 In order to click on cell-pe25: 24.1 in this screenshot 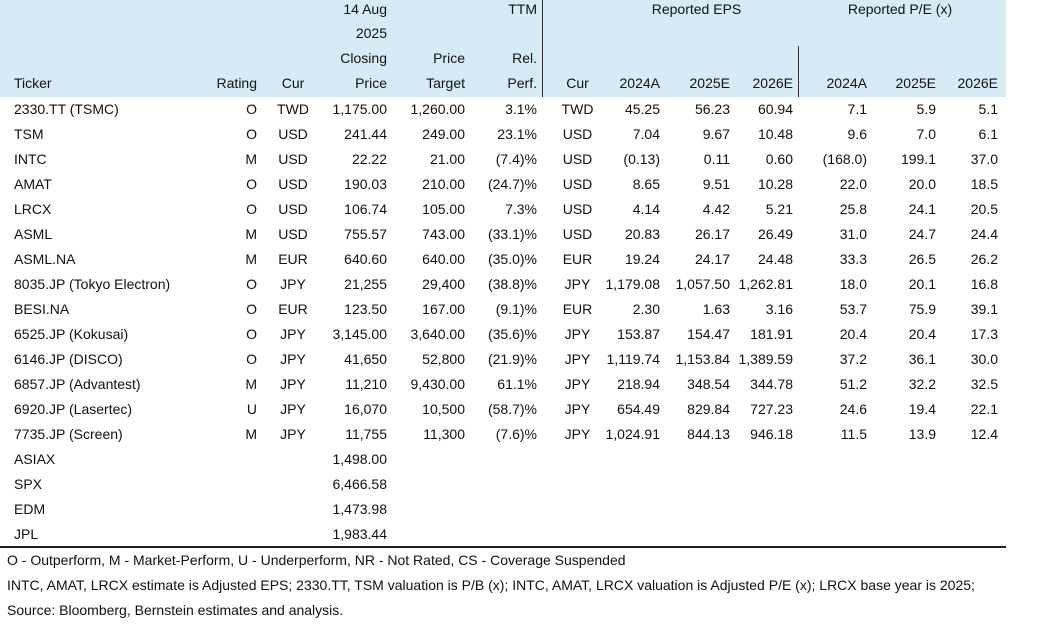, I will do `click(922, 209)`.